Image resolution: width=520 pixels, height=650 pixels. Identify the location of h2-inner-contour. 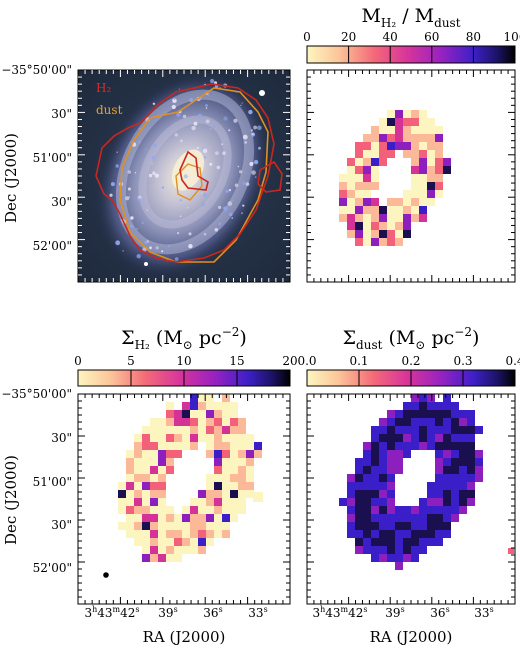
(194, 170).